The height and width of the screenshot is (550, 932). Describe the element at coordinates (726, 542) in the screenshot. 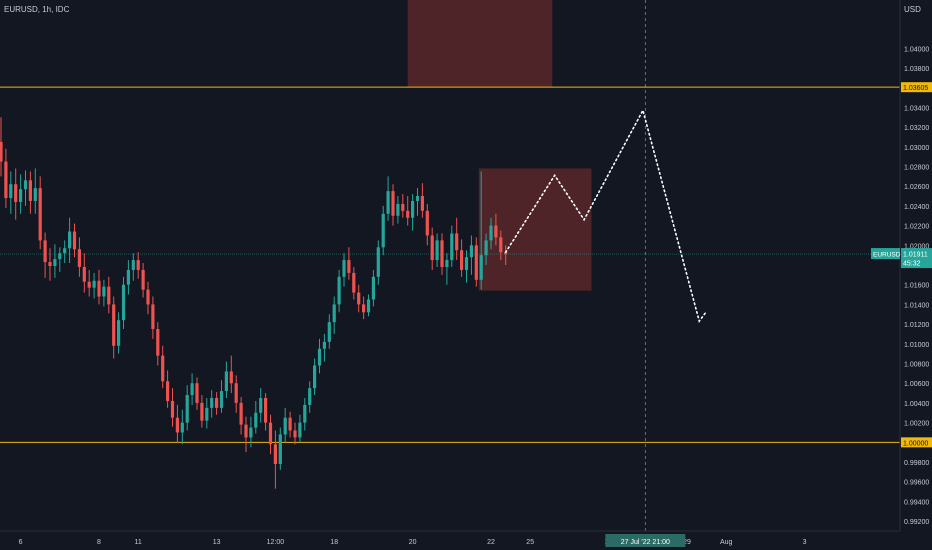

I see `time-tick-label: Aug` at that location.